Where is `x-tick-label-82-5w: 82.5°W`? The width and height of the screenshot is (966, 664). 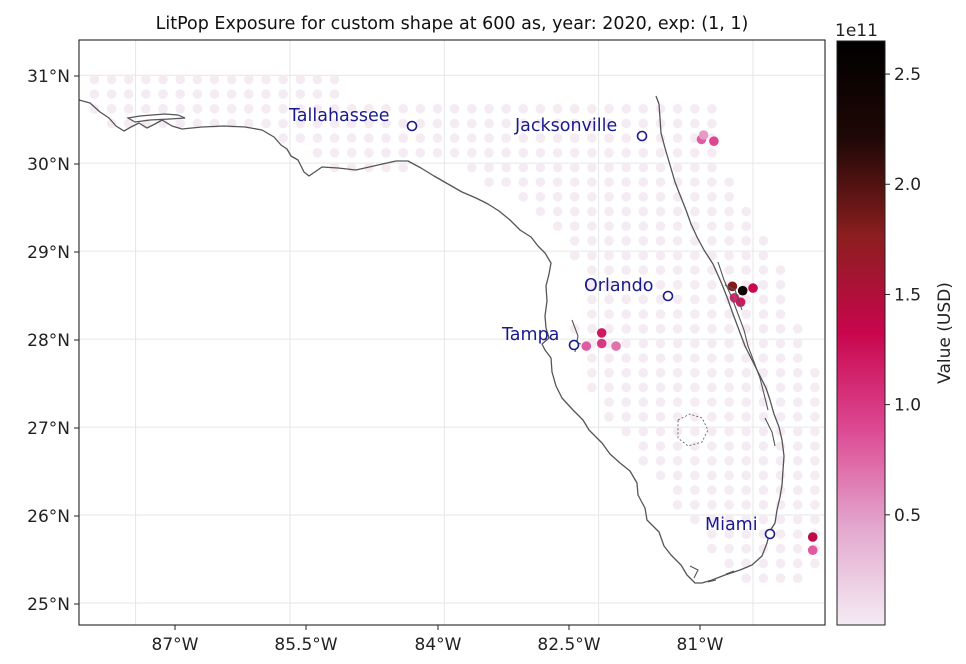 x-tick-label-82-5w: 82.5°W is located at coordinates (568, 645).